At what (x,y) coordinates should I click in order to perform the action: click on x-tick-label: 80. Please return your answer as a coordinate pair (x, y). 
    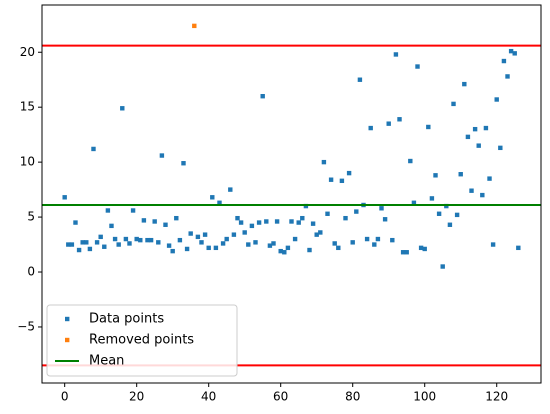
    Looking at the image, I should click on (352, 397).